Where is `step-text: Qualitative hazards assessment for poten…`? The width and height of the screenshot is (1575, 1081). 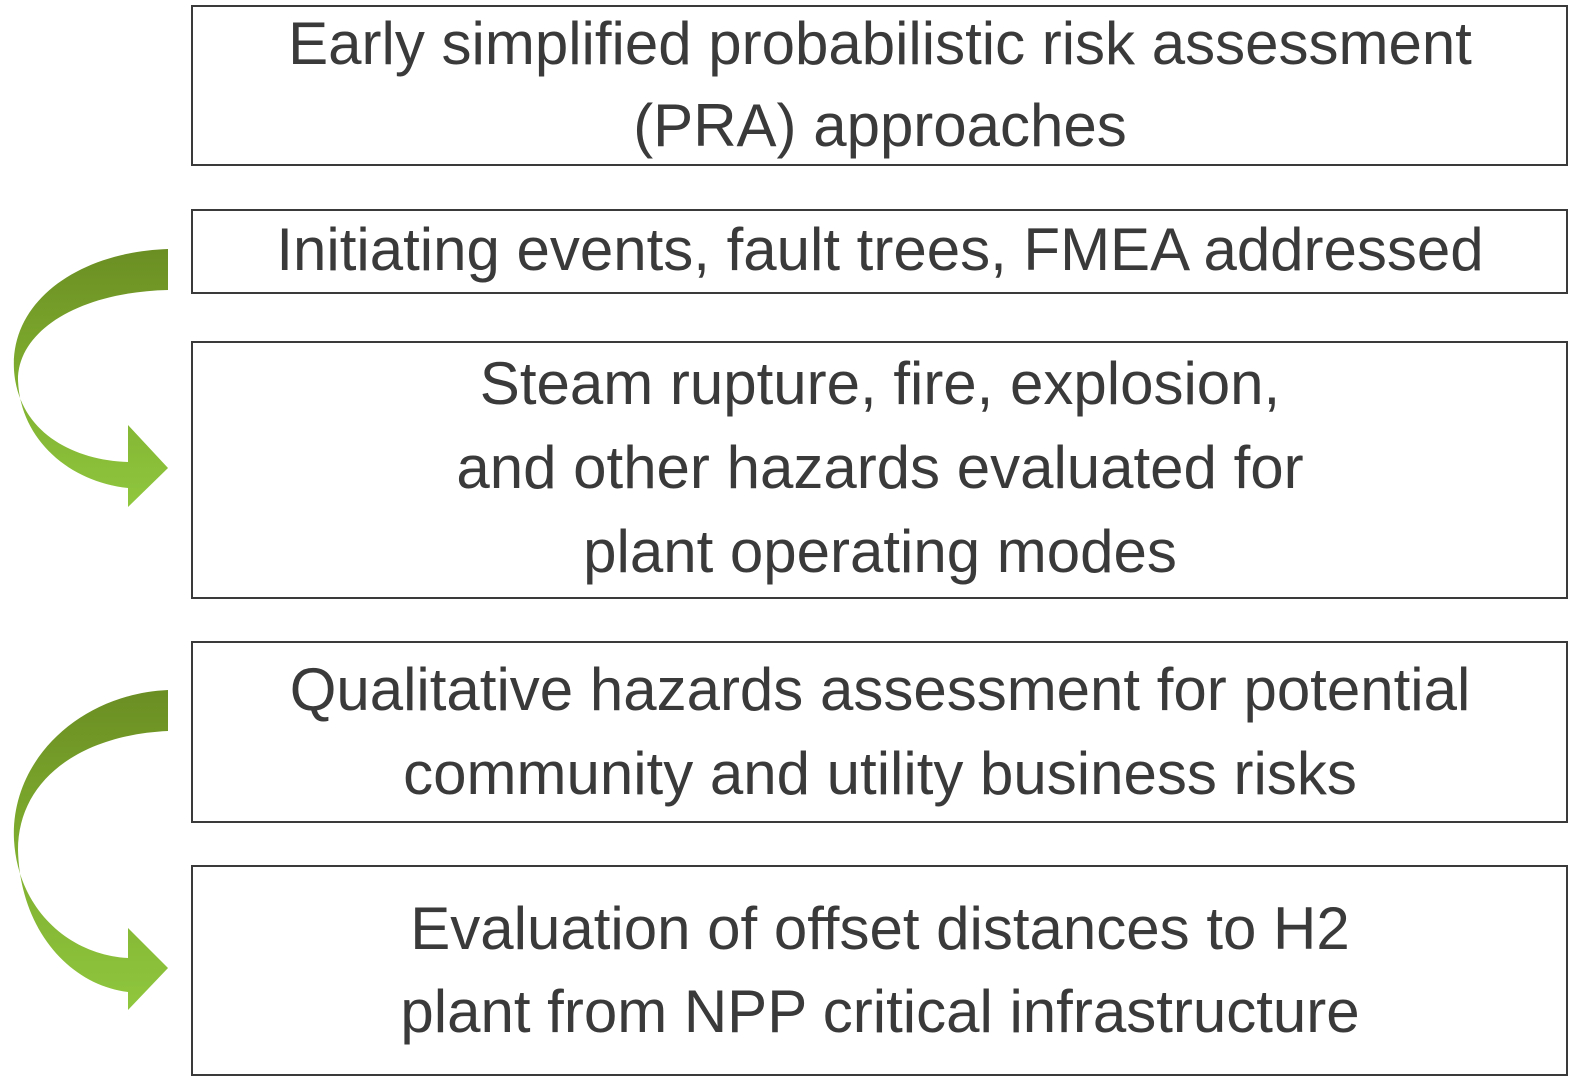 step-text: Qualitative hazards assessment for poten… is located at coordinates (880, 689).